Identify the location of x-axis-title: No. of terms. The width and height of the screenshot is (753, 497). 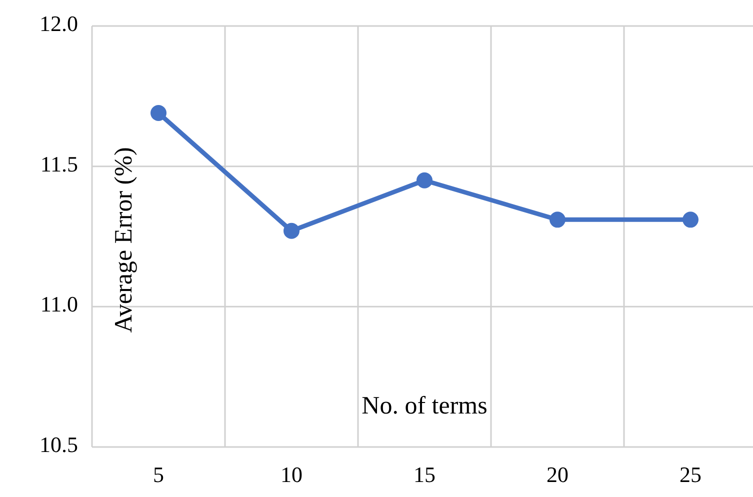
(425, 406).